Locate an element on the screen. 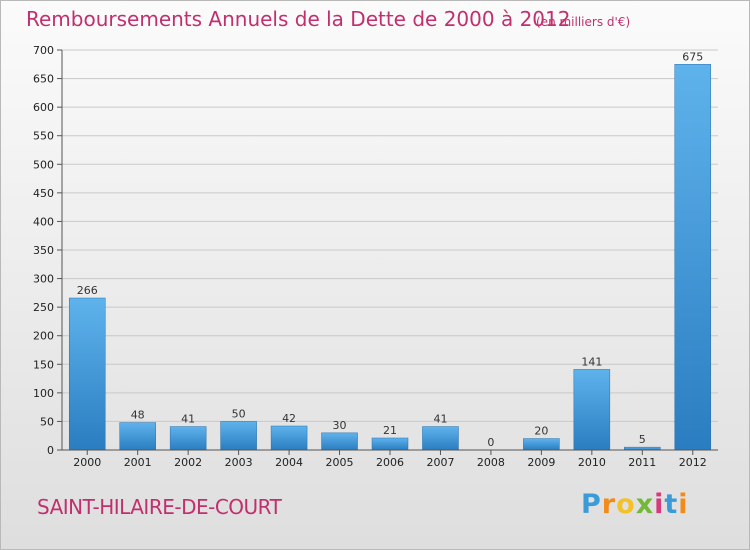 This screenshot has width=750, height=550. value-label: 0 is located at coordinates (490, 442).